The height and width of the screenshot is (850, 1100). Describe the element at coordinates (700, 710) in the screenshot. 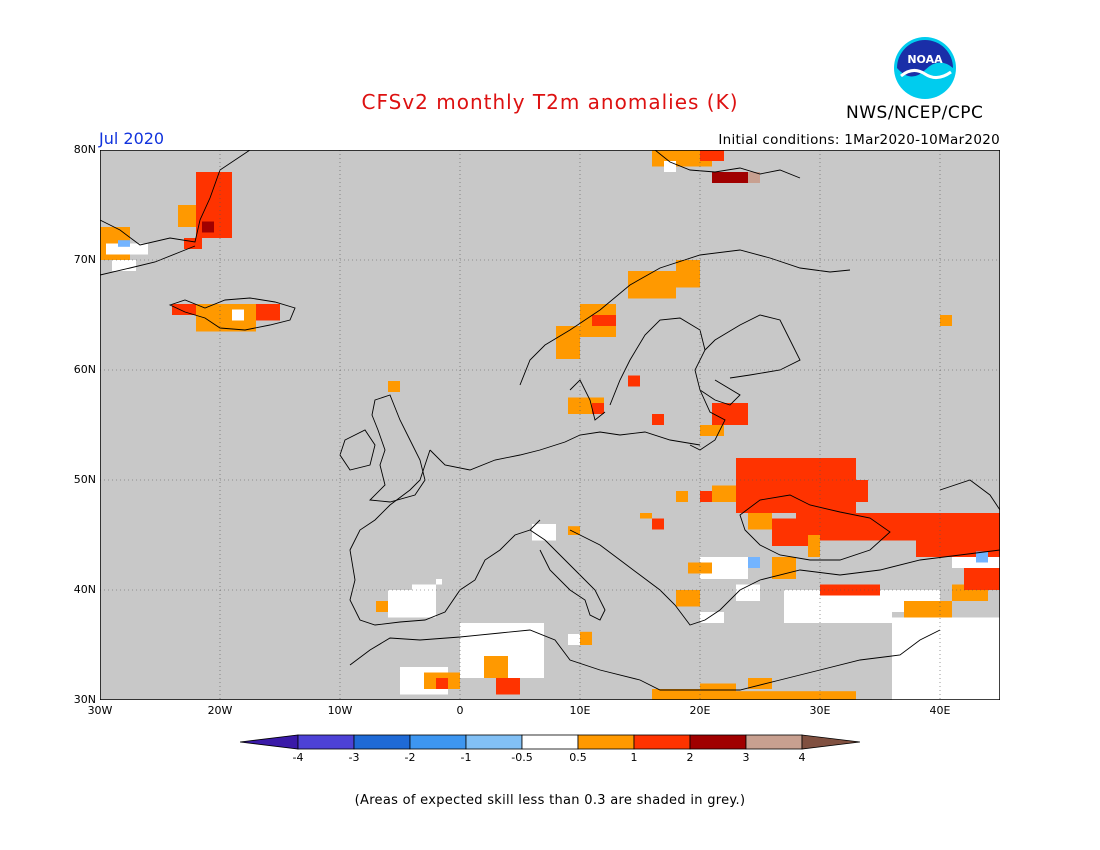

I see `longitude-label: 20E` at that location.